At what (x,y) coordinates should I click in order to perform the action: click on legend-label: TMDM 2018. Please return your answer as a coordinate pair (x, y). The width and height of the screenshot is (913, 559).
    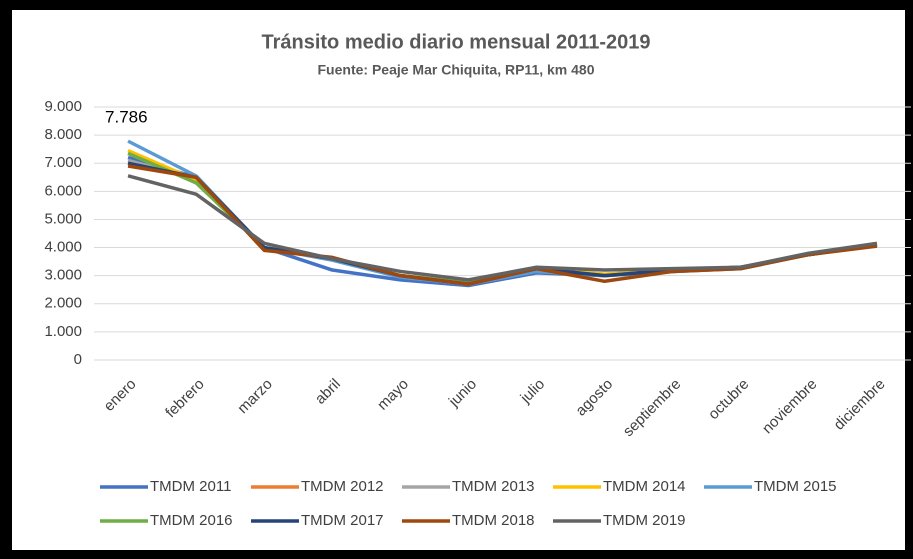
    Looking at the image, I should click on (493, 520).